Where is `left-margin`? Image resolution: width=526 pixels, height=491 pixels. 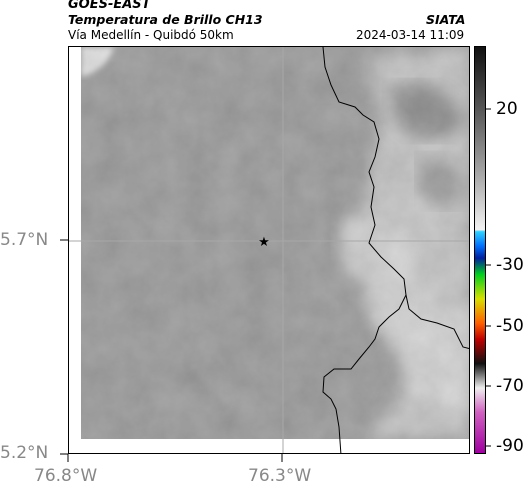 left-margin is located at coordinates (75, 250).